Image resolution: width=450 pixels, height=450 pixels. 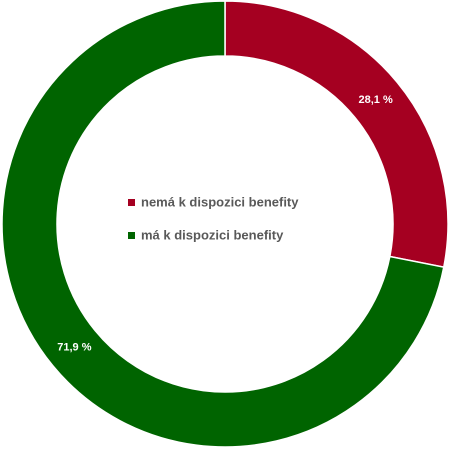 What do you see at coordinates (220, 201) in the screenshot?
I see `legend-label: nemá k dispozici benefity` at bounding box center [220, 201].